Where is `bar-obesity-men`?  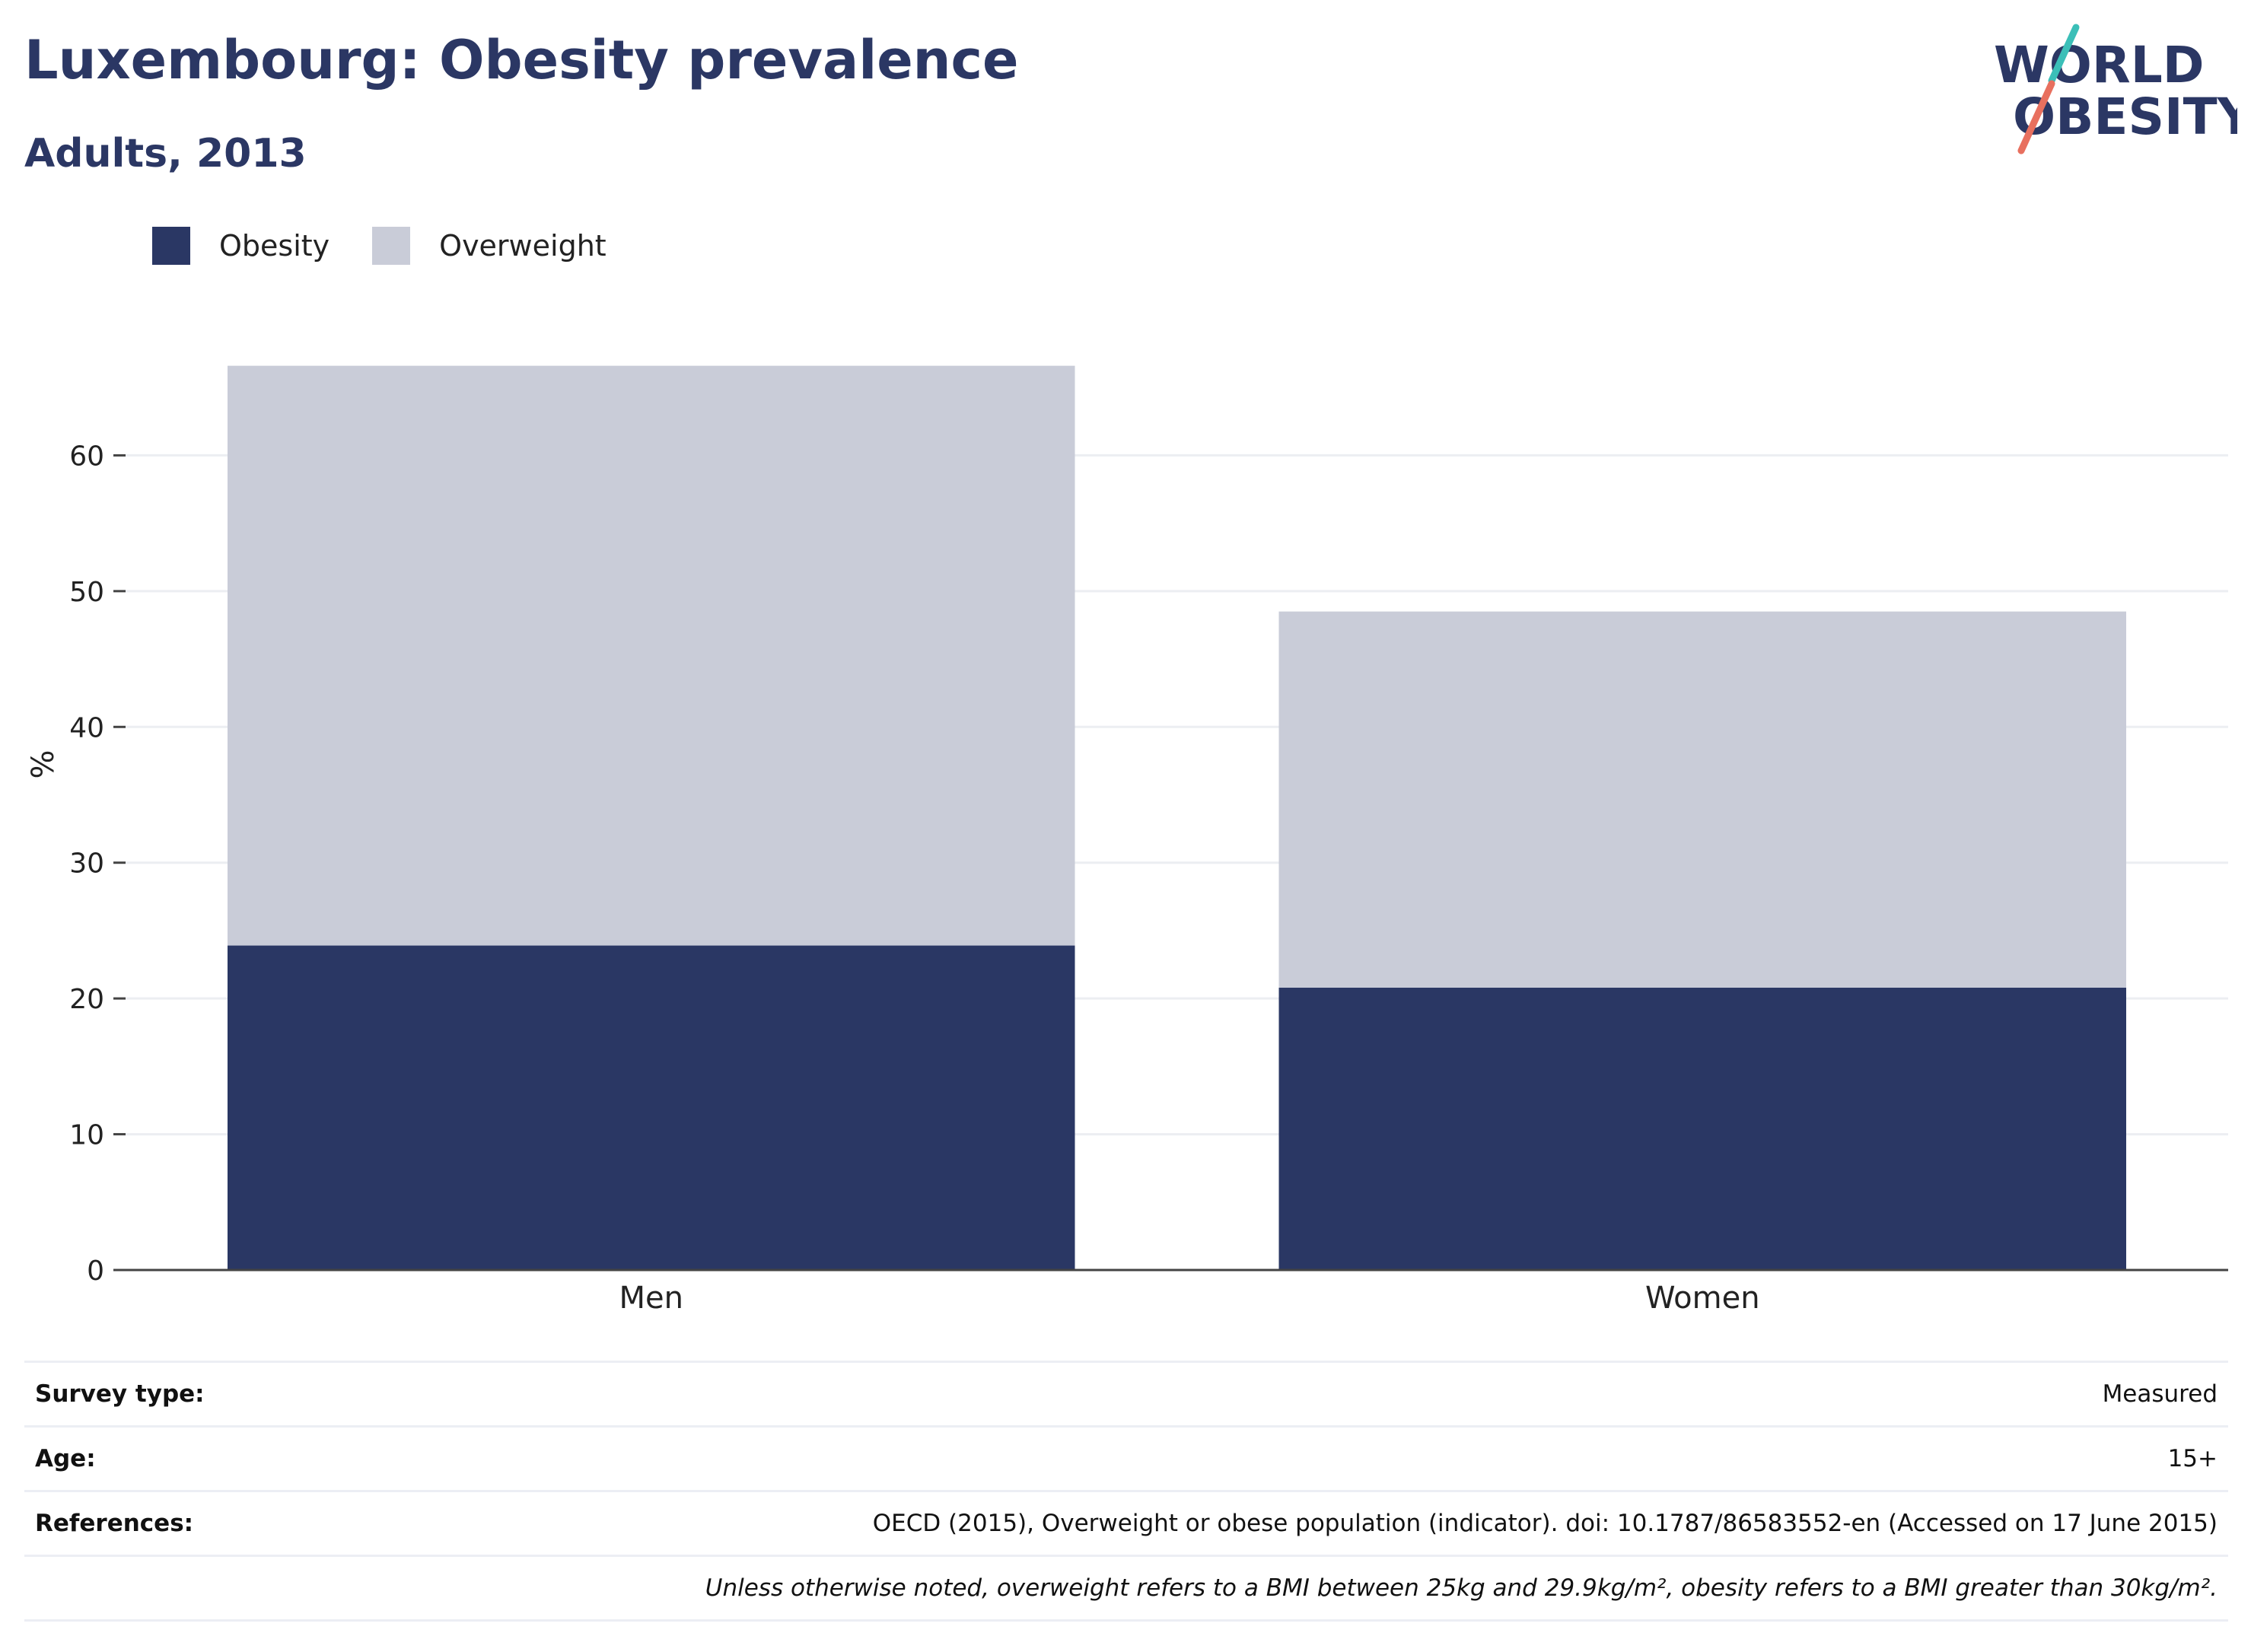 bar-obesity-men is located at coordinates (651, 1107).